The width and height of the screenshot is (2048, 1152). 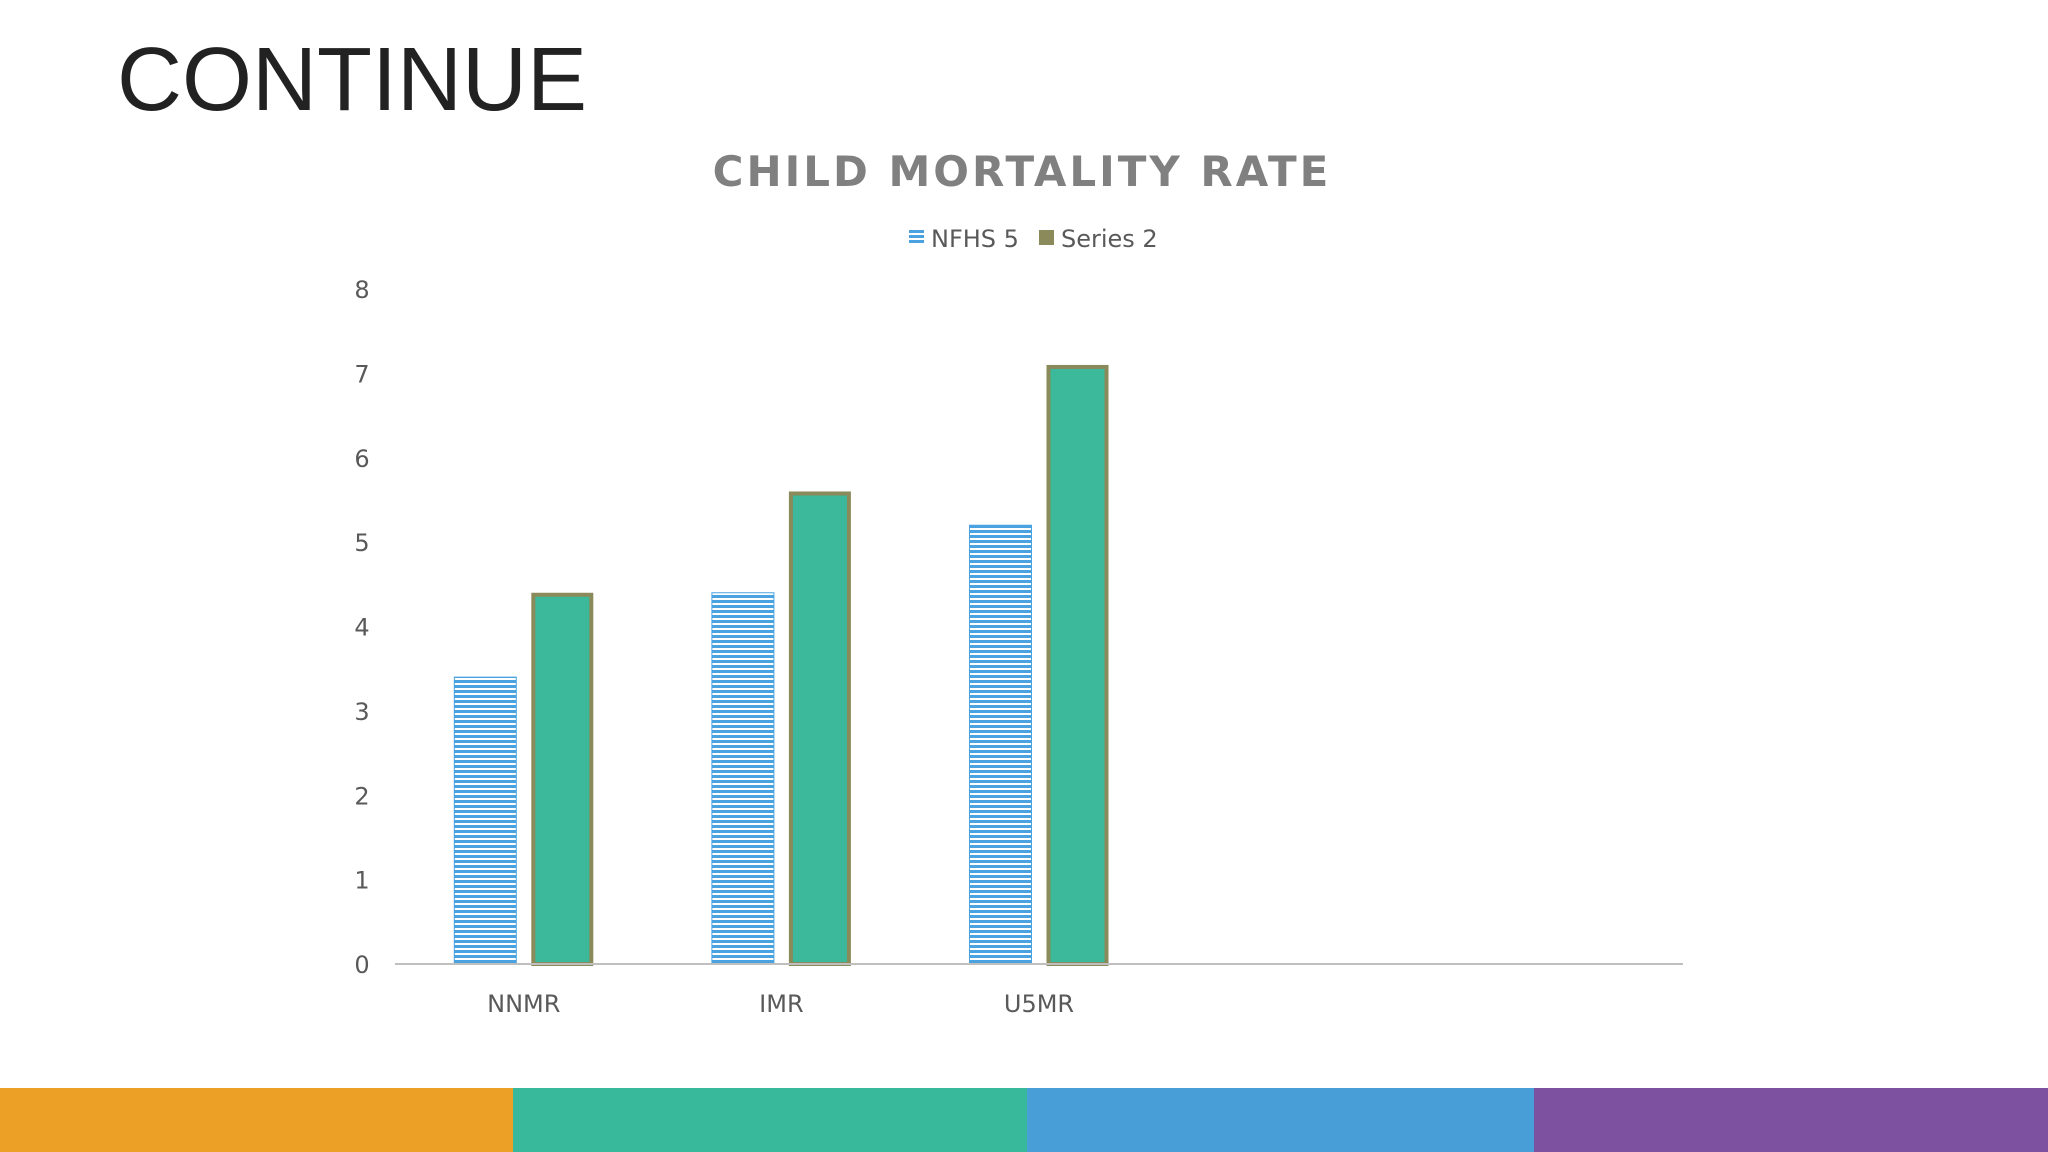 What do you see at coordinates (1109, 239) in the screenshot?
I see `legend-label: Series 2` at bounding box center [1109, 239].